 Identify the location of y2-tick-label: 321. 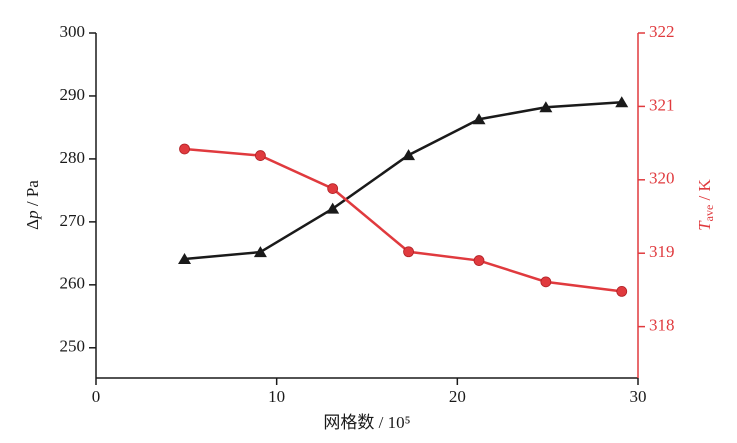
(662, 104).